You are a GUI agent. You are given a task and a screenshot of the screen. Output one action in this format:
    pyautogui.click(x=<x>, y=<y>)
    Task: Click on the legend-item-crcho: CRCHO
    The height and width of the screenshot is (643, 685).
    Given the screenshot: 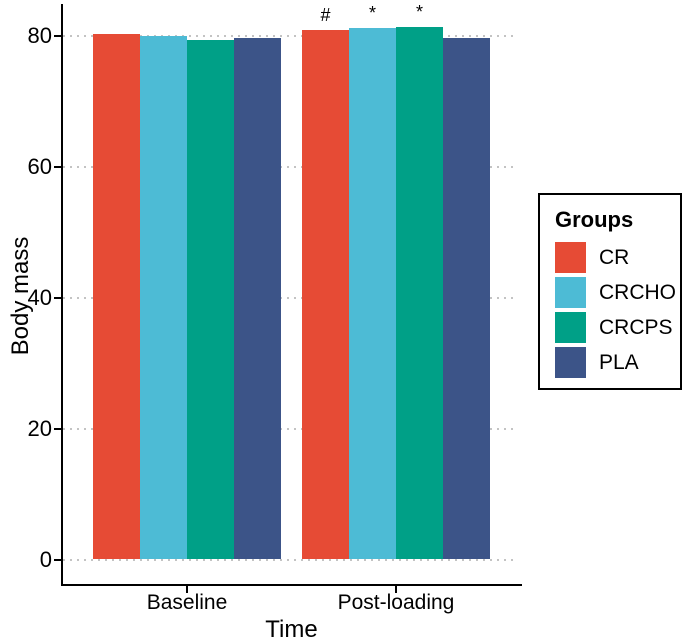 What is the action you would take?
    pyautogui.click(x=615, y=292)
    